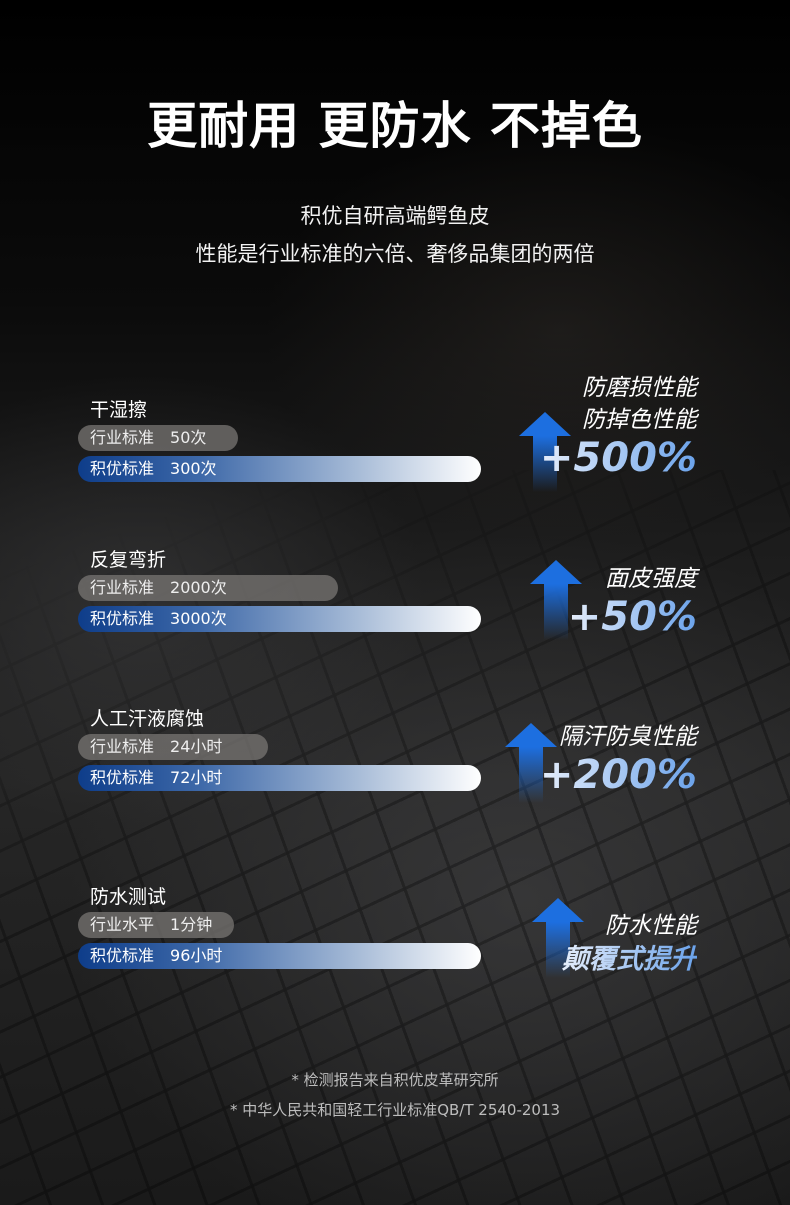 This screenshot has height=1205, width=790. I want to click on footnote: * 中华人民共和国轻工行业标准QB/T 2540-2013, so click(395, 1110).